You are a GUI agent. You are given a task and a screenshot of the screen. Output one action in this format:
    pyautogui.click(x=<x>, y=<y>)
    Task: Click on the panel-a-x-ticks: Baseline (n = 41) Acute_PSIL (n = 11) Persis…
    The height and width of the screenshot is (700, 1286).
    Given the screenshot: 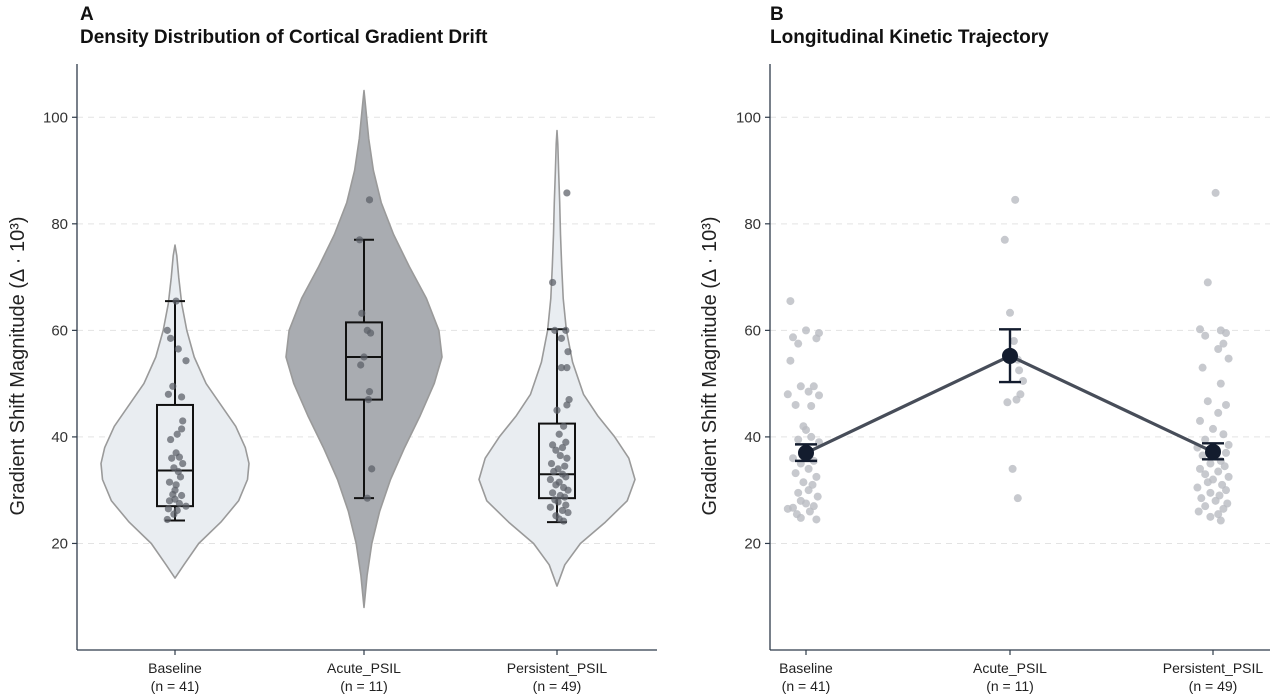 What is the action you would take?
    pyautogui.click(x=377, y=672)
    